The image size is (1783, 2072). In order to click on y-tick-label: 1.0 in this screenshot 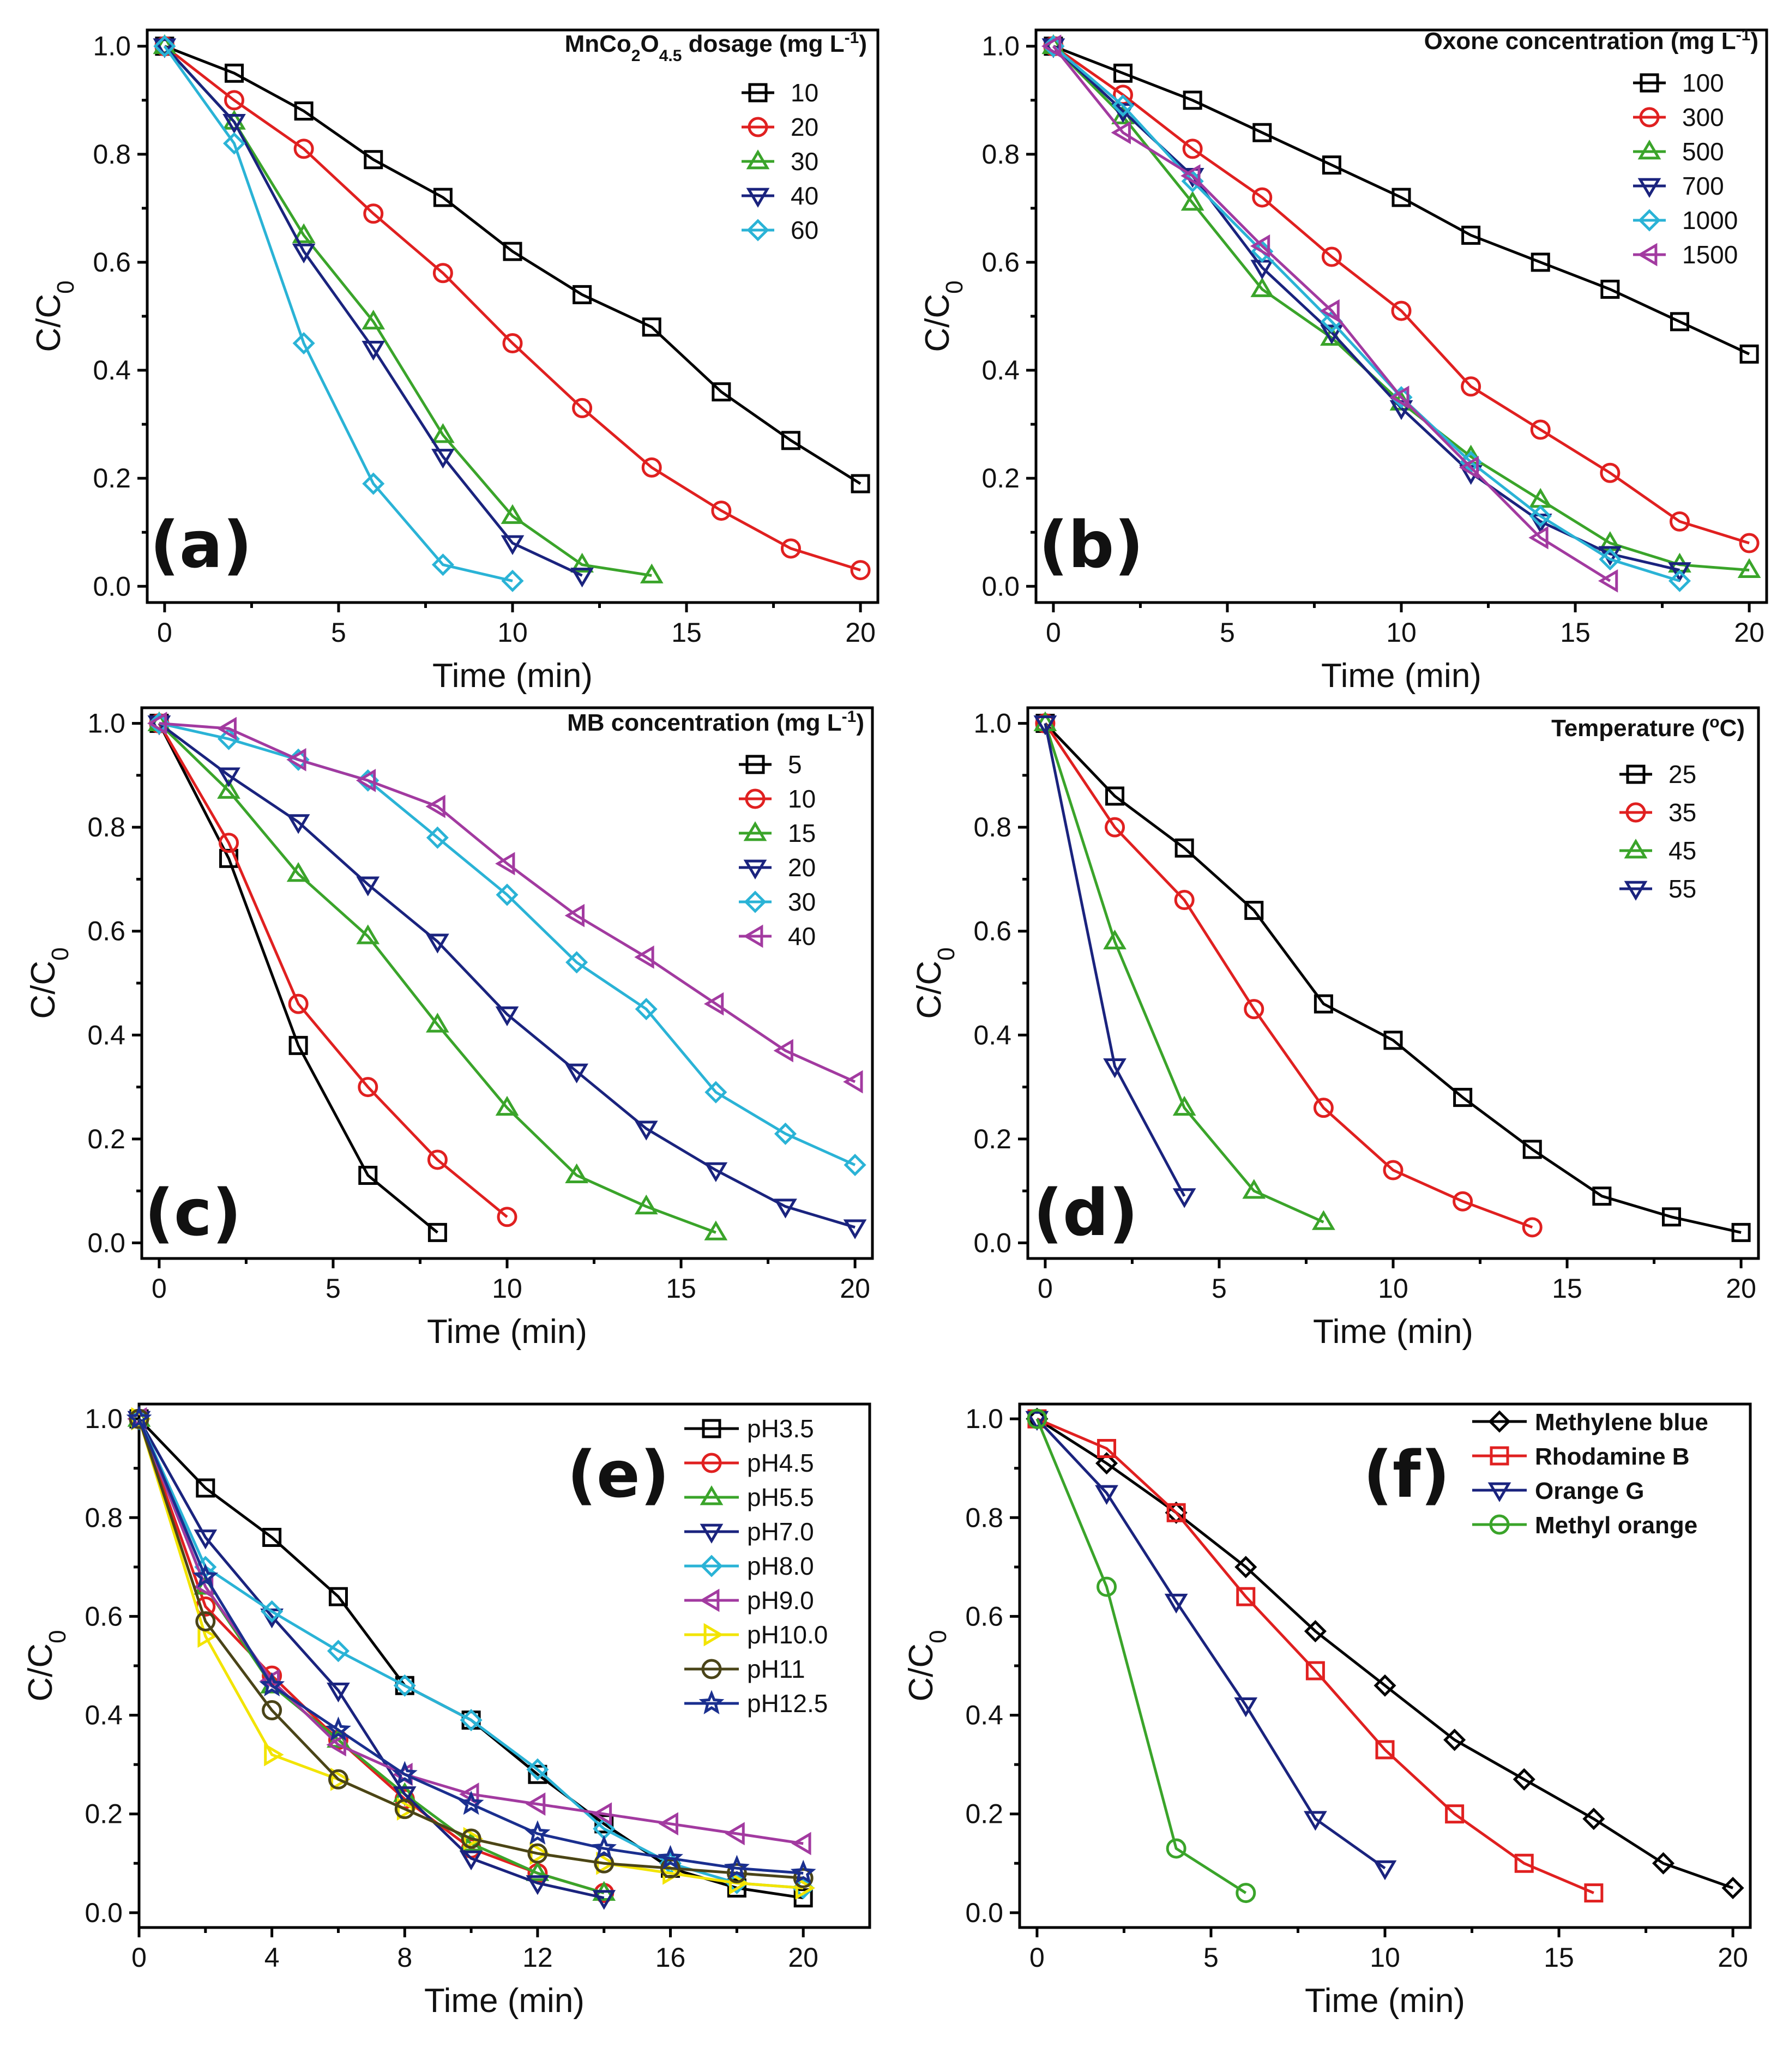, I will do `click(1000, 47)`.